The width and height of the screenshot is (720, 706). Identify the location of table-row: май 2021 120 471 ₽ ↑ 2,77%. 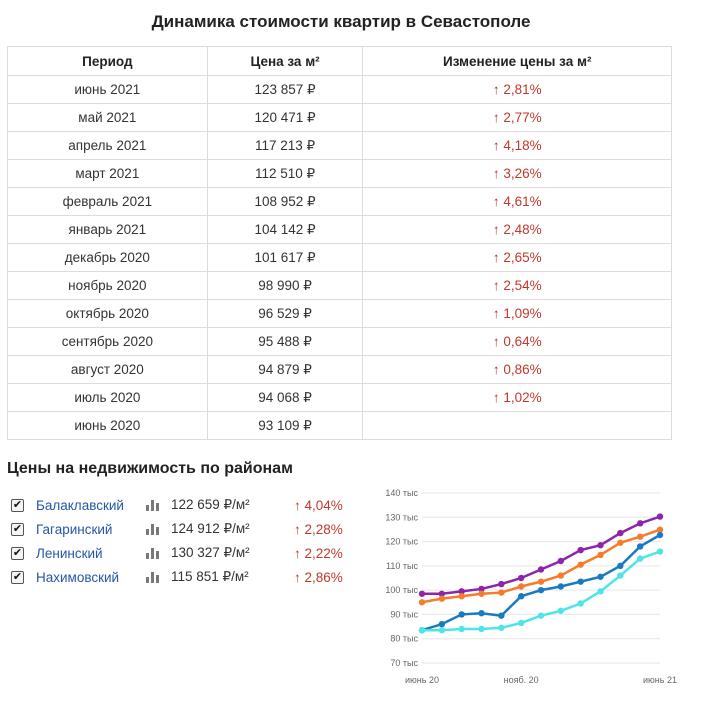
(339, 117).